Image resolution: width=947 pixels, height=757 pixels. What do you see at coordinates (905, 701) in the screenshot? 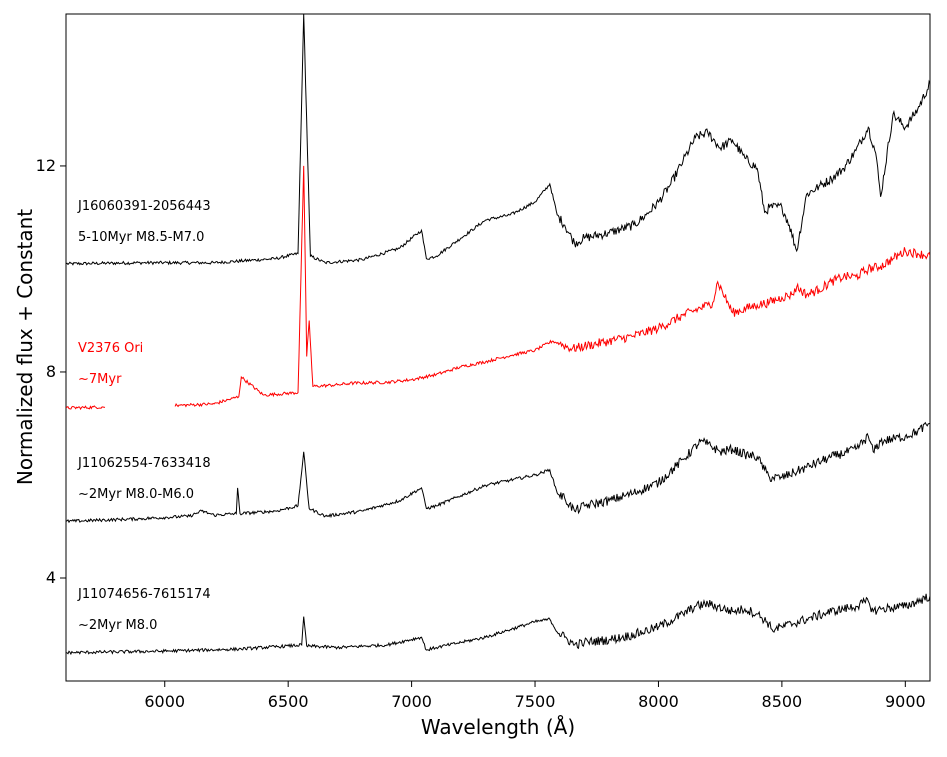
I see `x-tick-label: 9000` at bounding box center [905, 701].